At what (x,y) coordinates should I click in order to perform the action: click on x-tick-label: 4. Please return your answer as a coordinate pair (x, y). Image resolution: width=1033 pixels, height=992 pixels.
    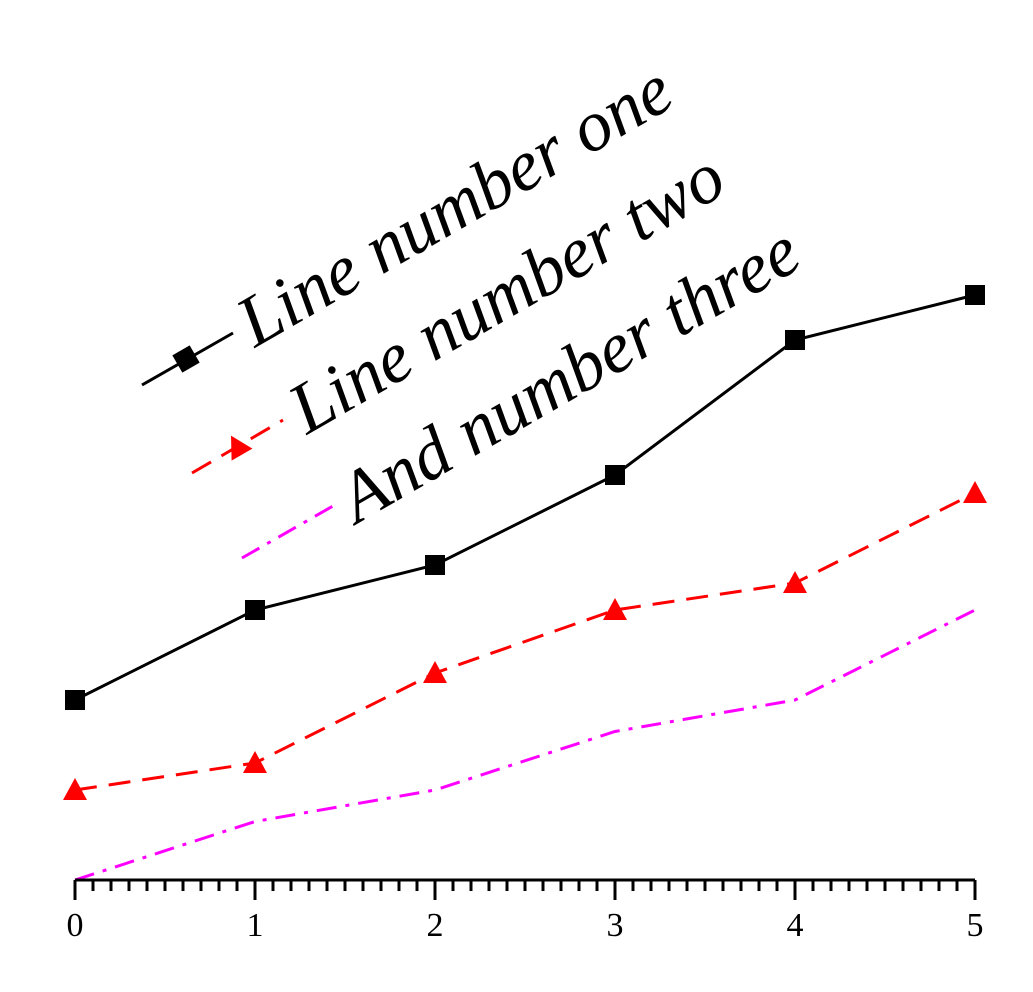
    Looking at the image, I should click on (795, 925).